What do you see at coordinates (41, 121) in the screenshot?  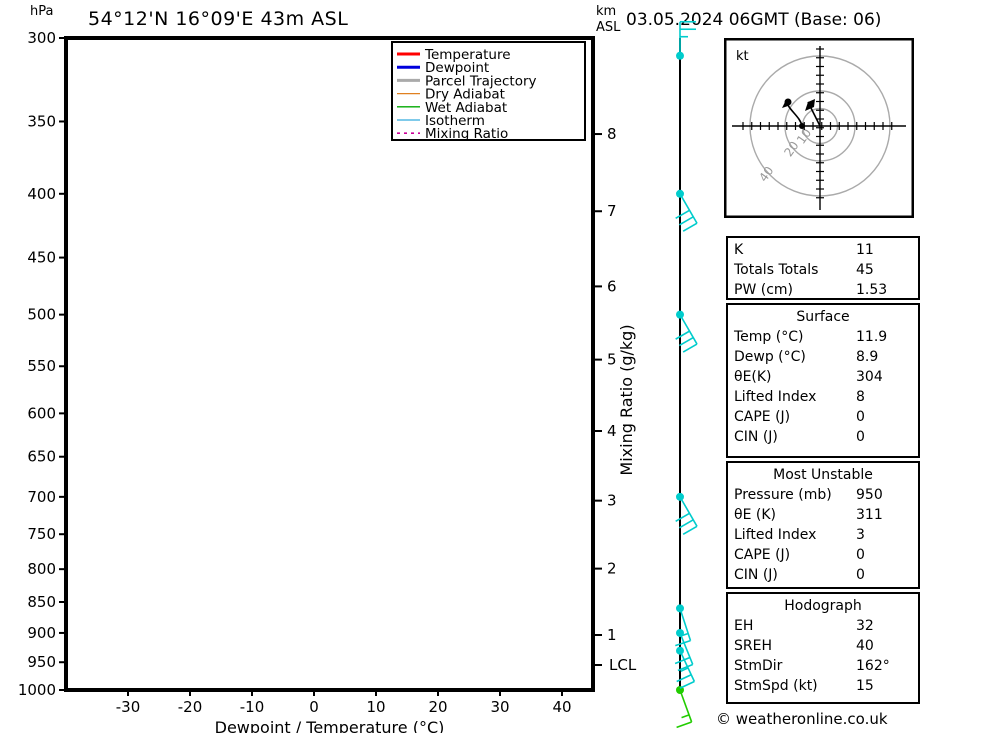 I see `pressure-tick-label: 350` at bounding box center [41, 121].